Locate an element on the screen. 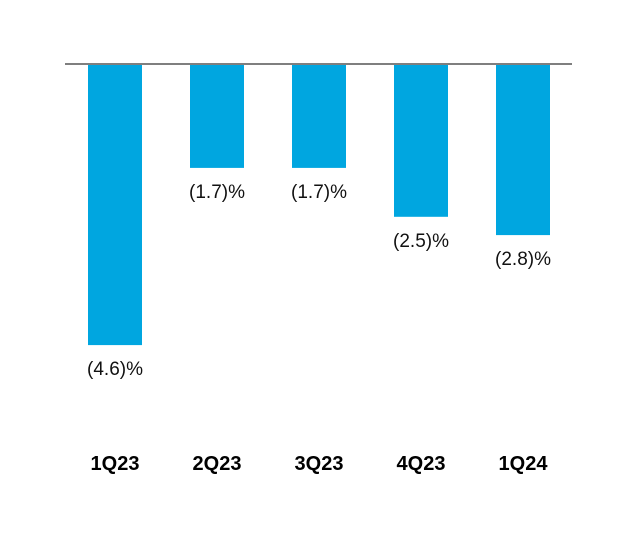 The height and width of the screenshot is (560, 636). value-label-4q23: (2.5)% is located at coordinates (421, 241).